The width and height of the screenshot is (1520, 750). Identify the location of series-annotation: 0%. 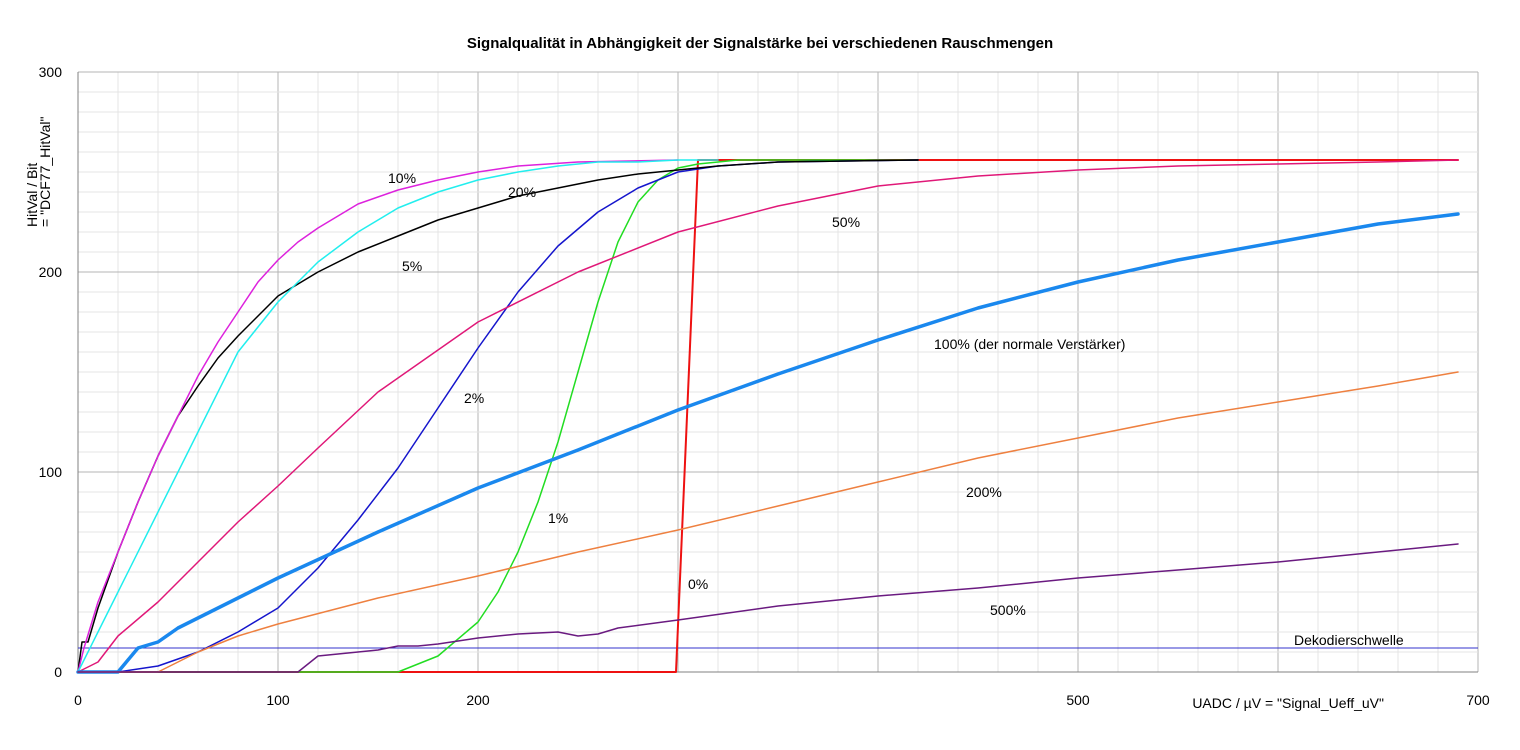
(698, 584).